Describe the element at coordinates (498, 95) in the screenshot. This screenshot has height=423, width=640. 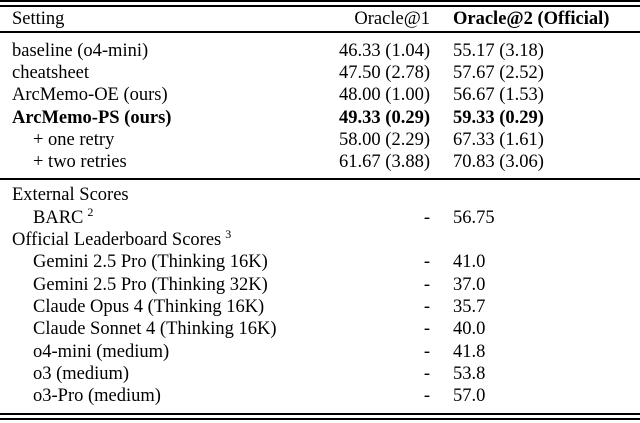
I see `oracle2-cell: 56.67 (1.53)` at that location.